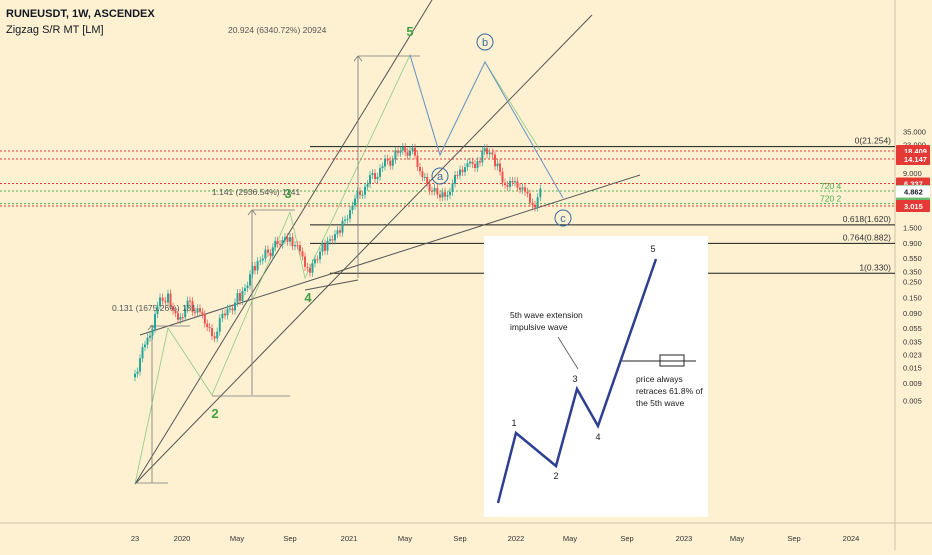  Describe the element at coordinates (672, 360) in the screenshot. I see `inset-retrace-box` at that location.